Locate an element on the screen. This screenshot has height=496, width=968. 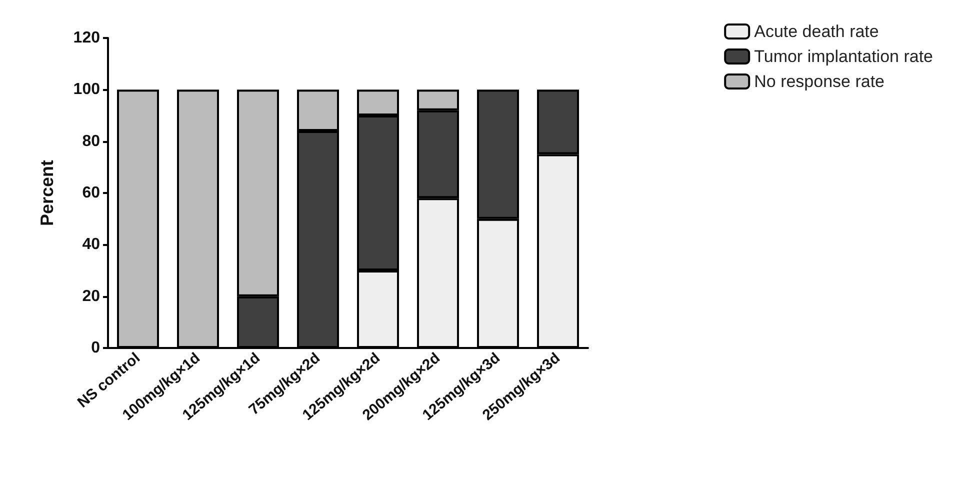
y-tick-label: 60 is located at coordinates (91, 193).